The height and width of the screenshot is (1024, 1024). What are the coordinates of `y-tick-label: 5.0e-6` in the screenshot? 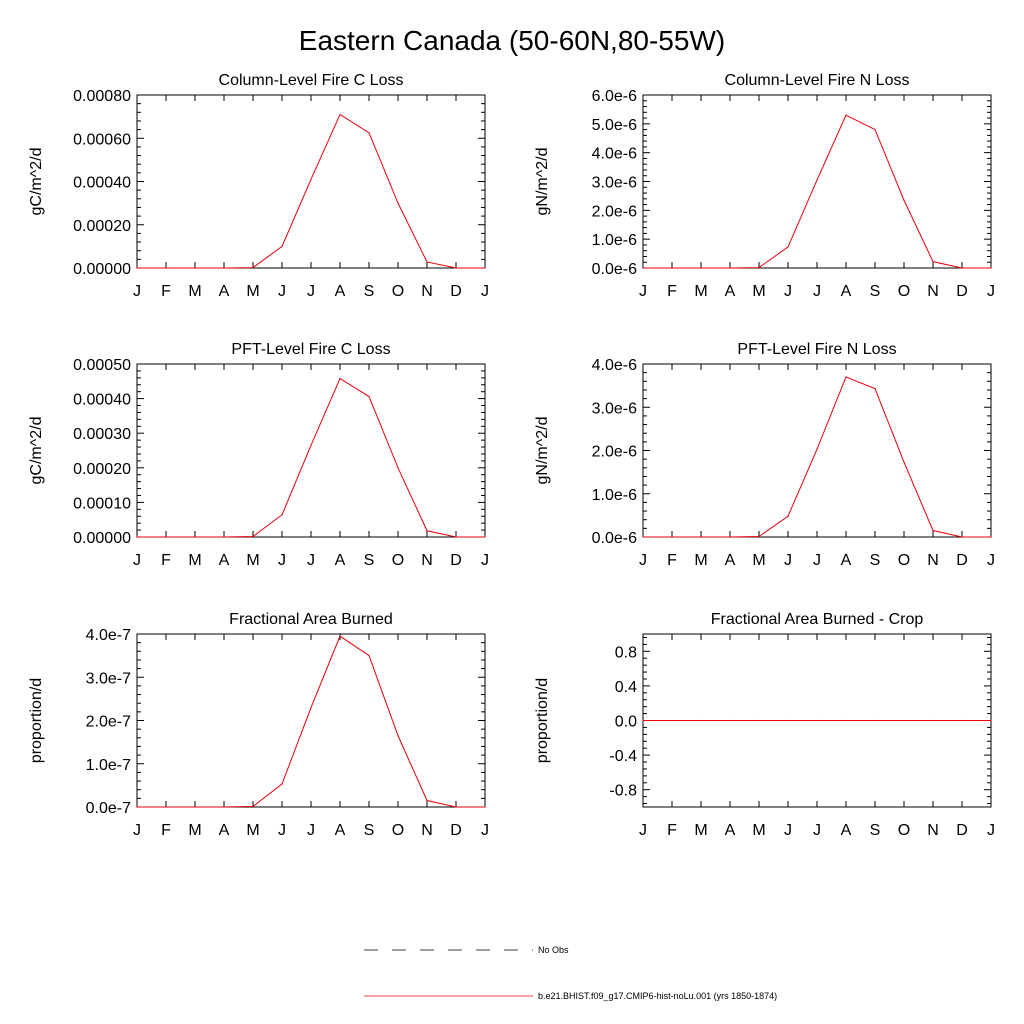 It's located at (614, 125).